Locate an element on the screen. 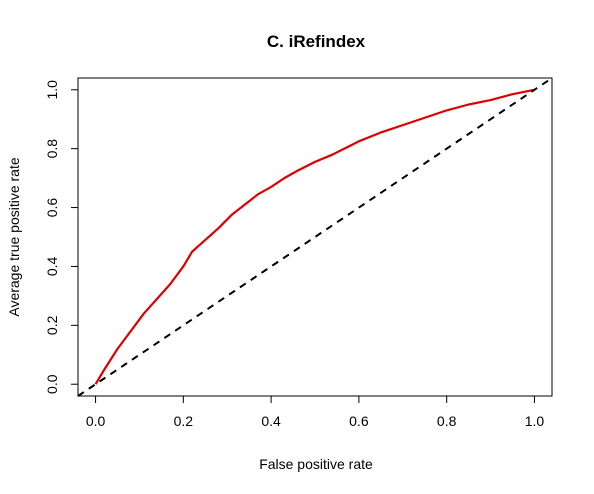 Image resolution: width=594 pixels, height=494 pixels. y-axis: 0.0 0.2 0.4 0.6 0.8 1.0 is located at coordinates (61, 237).